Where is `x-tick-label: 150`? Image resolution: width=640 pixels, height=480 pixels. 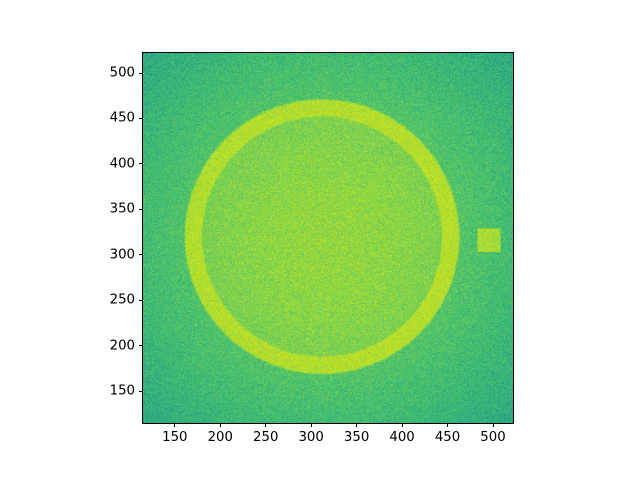
x-tick-label: 150 is located at coordinates (175, 437).